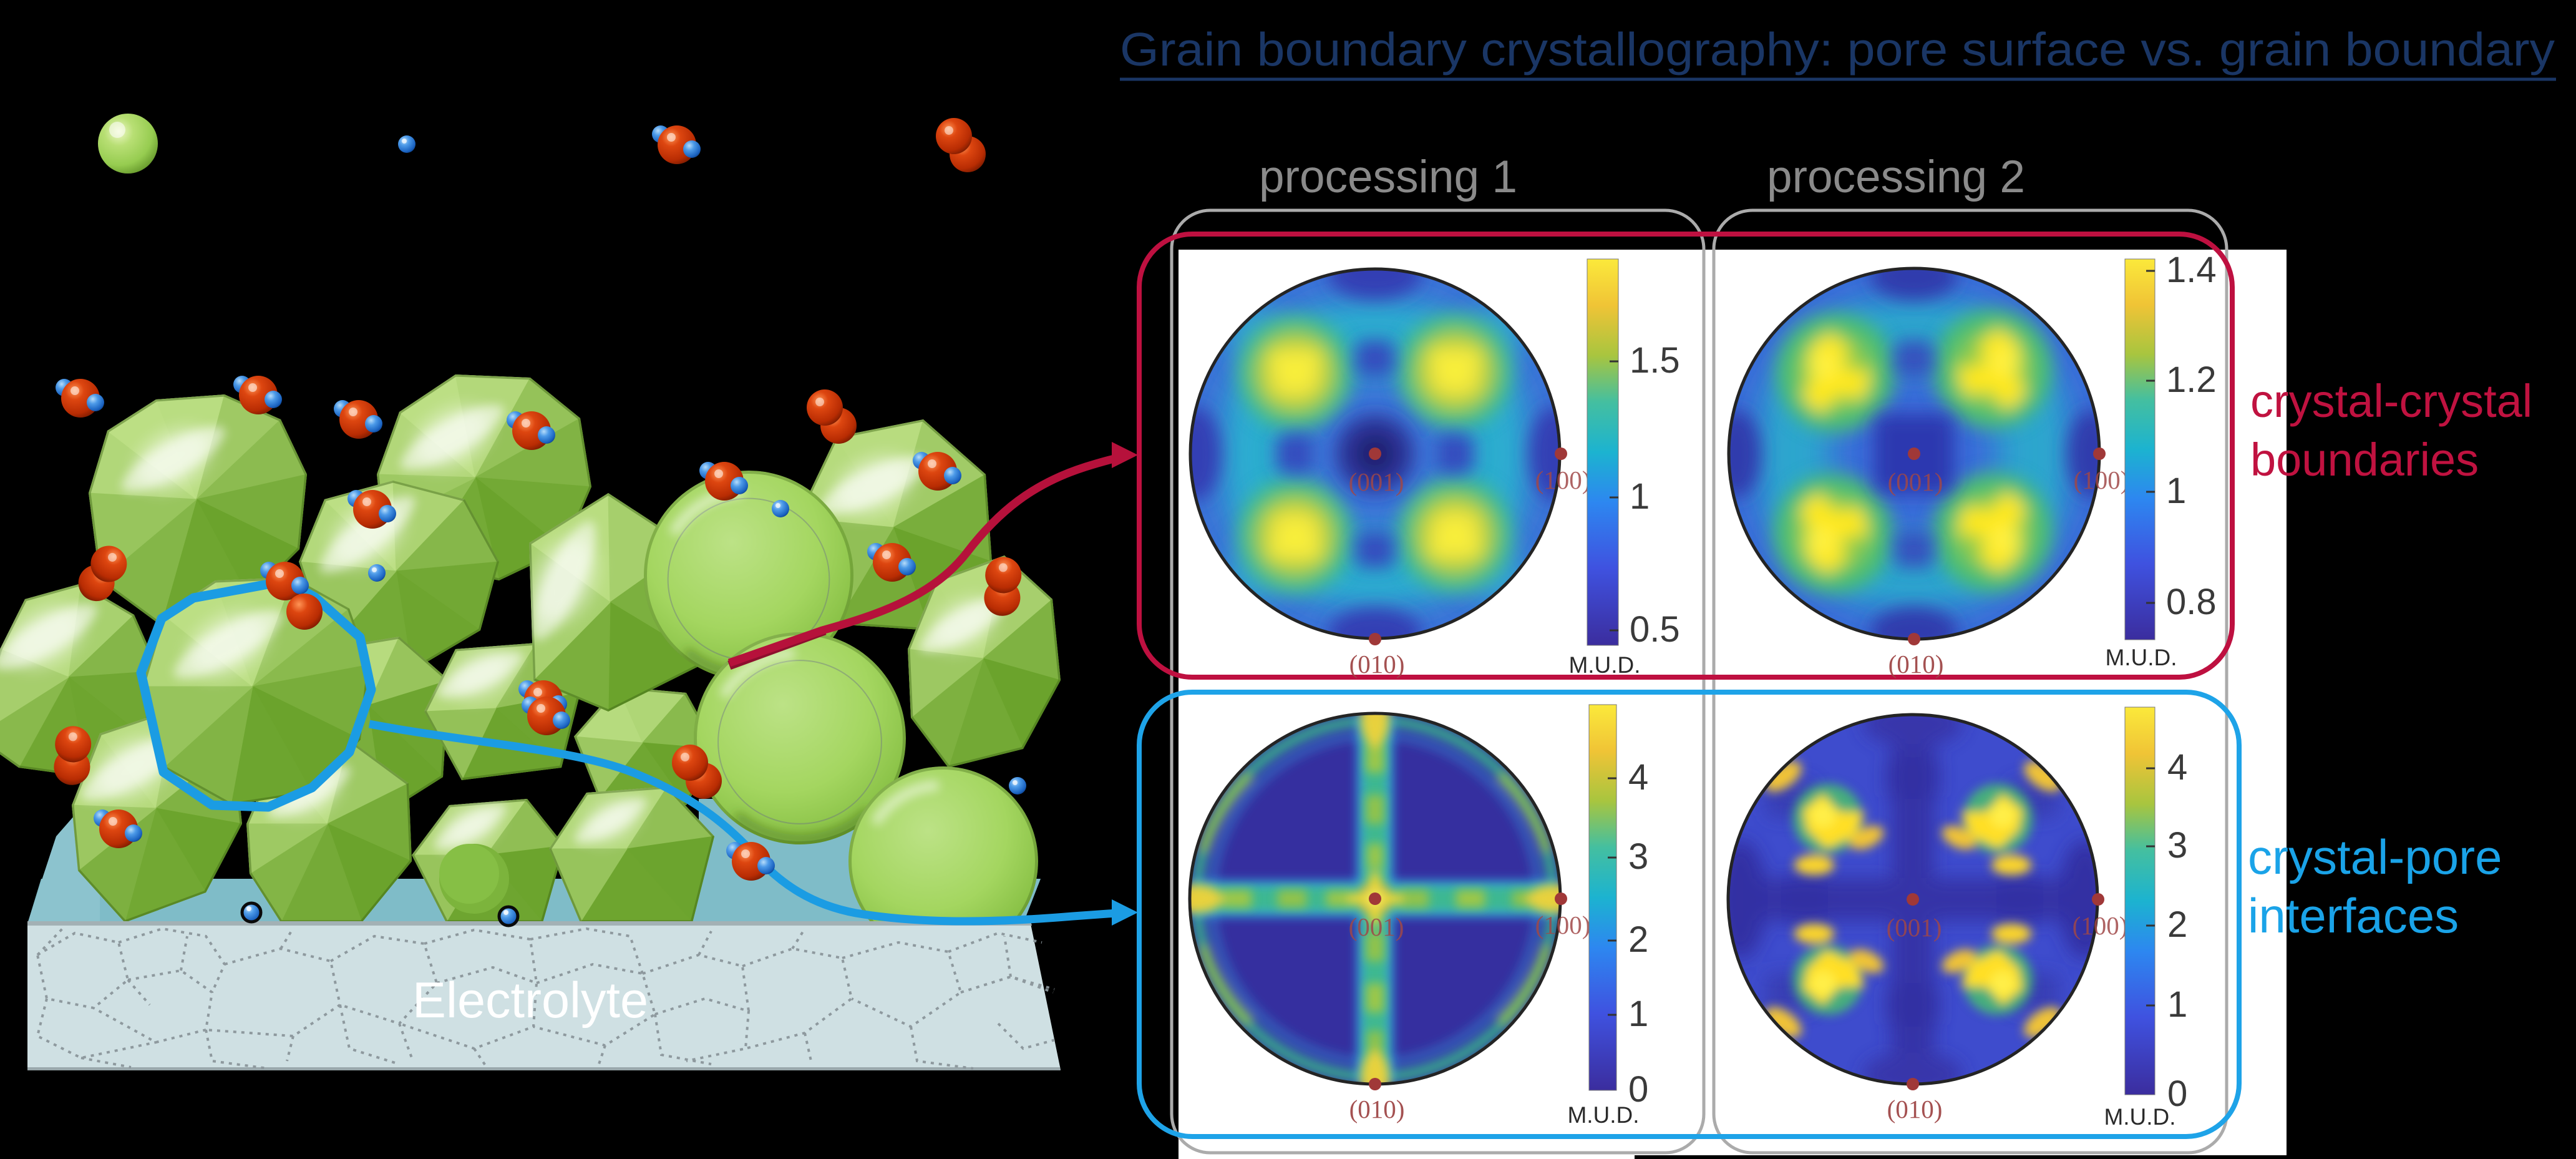  What do you see at coordinates (2364, 460) in the screenshot?
I see `svg-text: boundaries` at bounding box center [2364, 460].